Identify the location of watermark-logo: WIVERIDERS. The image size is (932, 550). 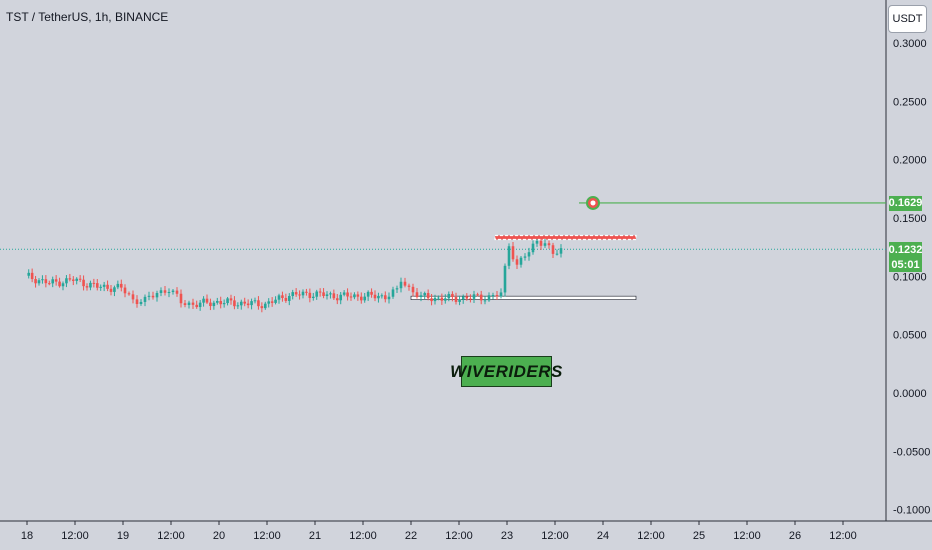
(506, 371).